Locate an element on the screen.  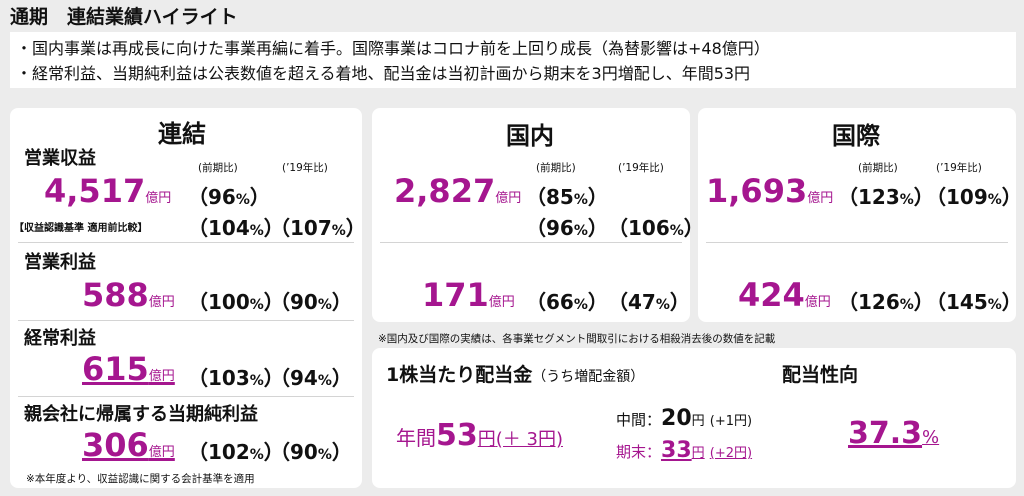
ordinary-income-label: 経常利益 is located at coordinates (60, 338).